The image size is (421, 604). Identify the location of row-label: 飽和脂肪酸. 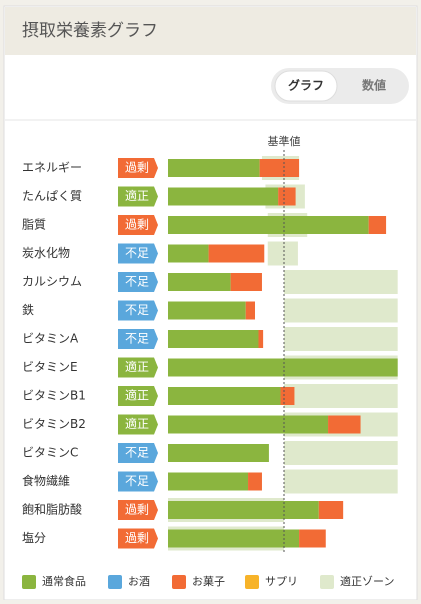
(52, 509).